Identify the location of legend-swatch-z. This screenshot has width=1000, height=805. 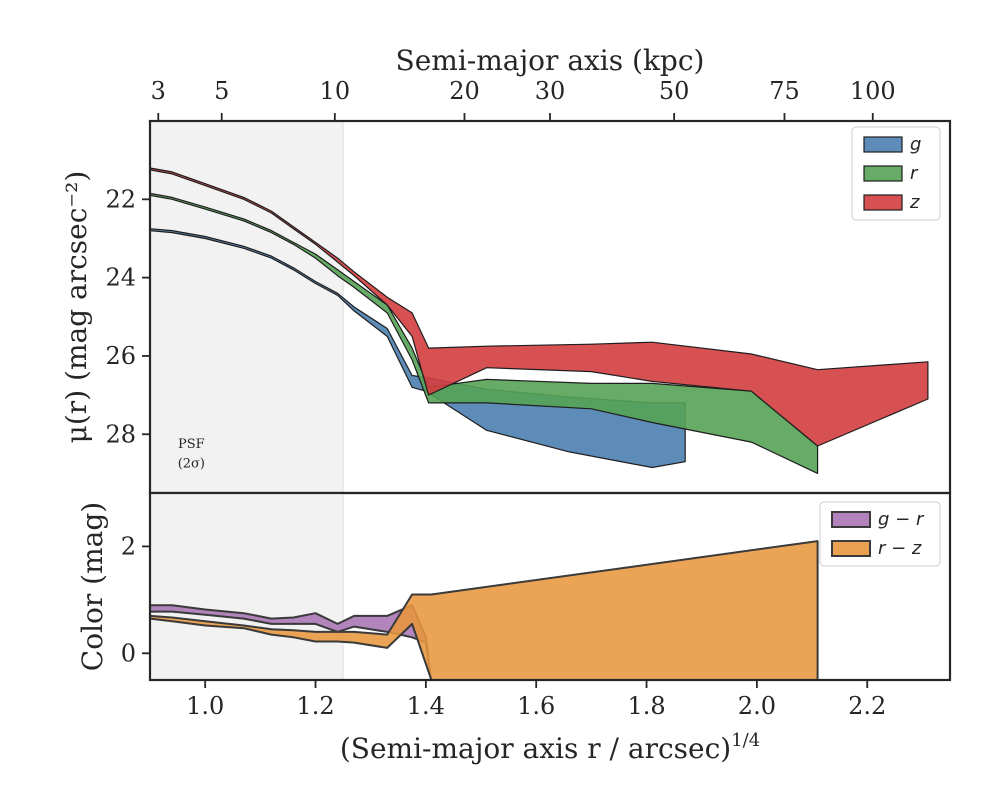
(883, 202).